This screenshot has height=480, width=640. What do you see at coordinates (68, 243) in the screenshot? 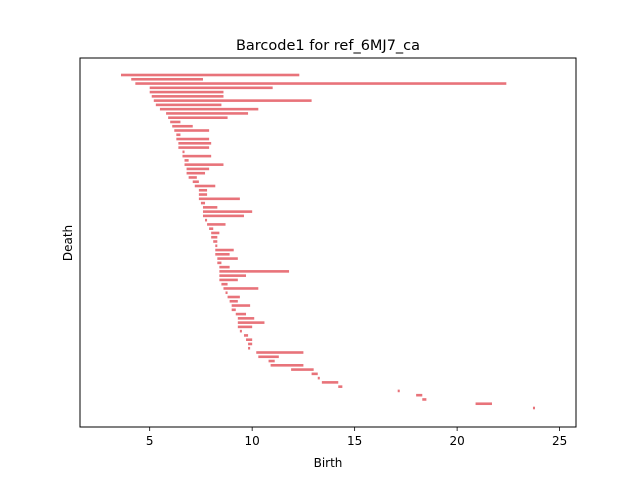
I see `y-axis-label: Death` at bounding box center [68, 243].